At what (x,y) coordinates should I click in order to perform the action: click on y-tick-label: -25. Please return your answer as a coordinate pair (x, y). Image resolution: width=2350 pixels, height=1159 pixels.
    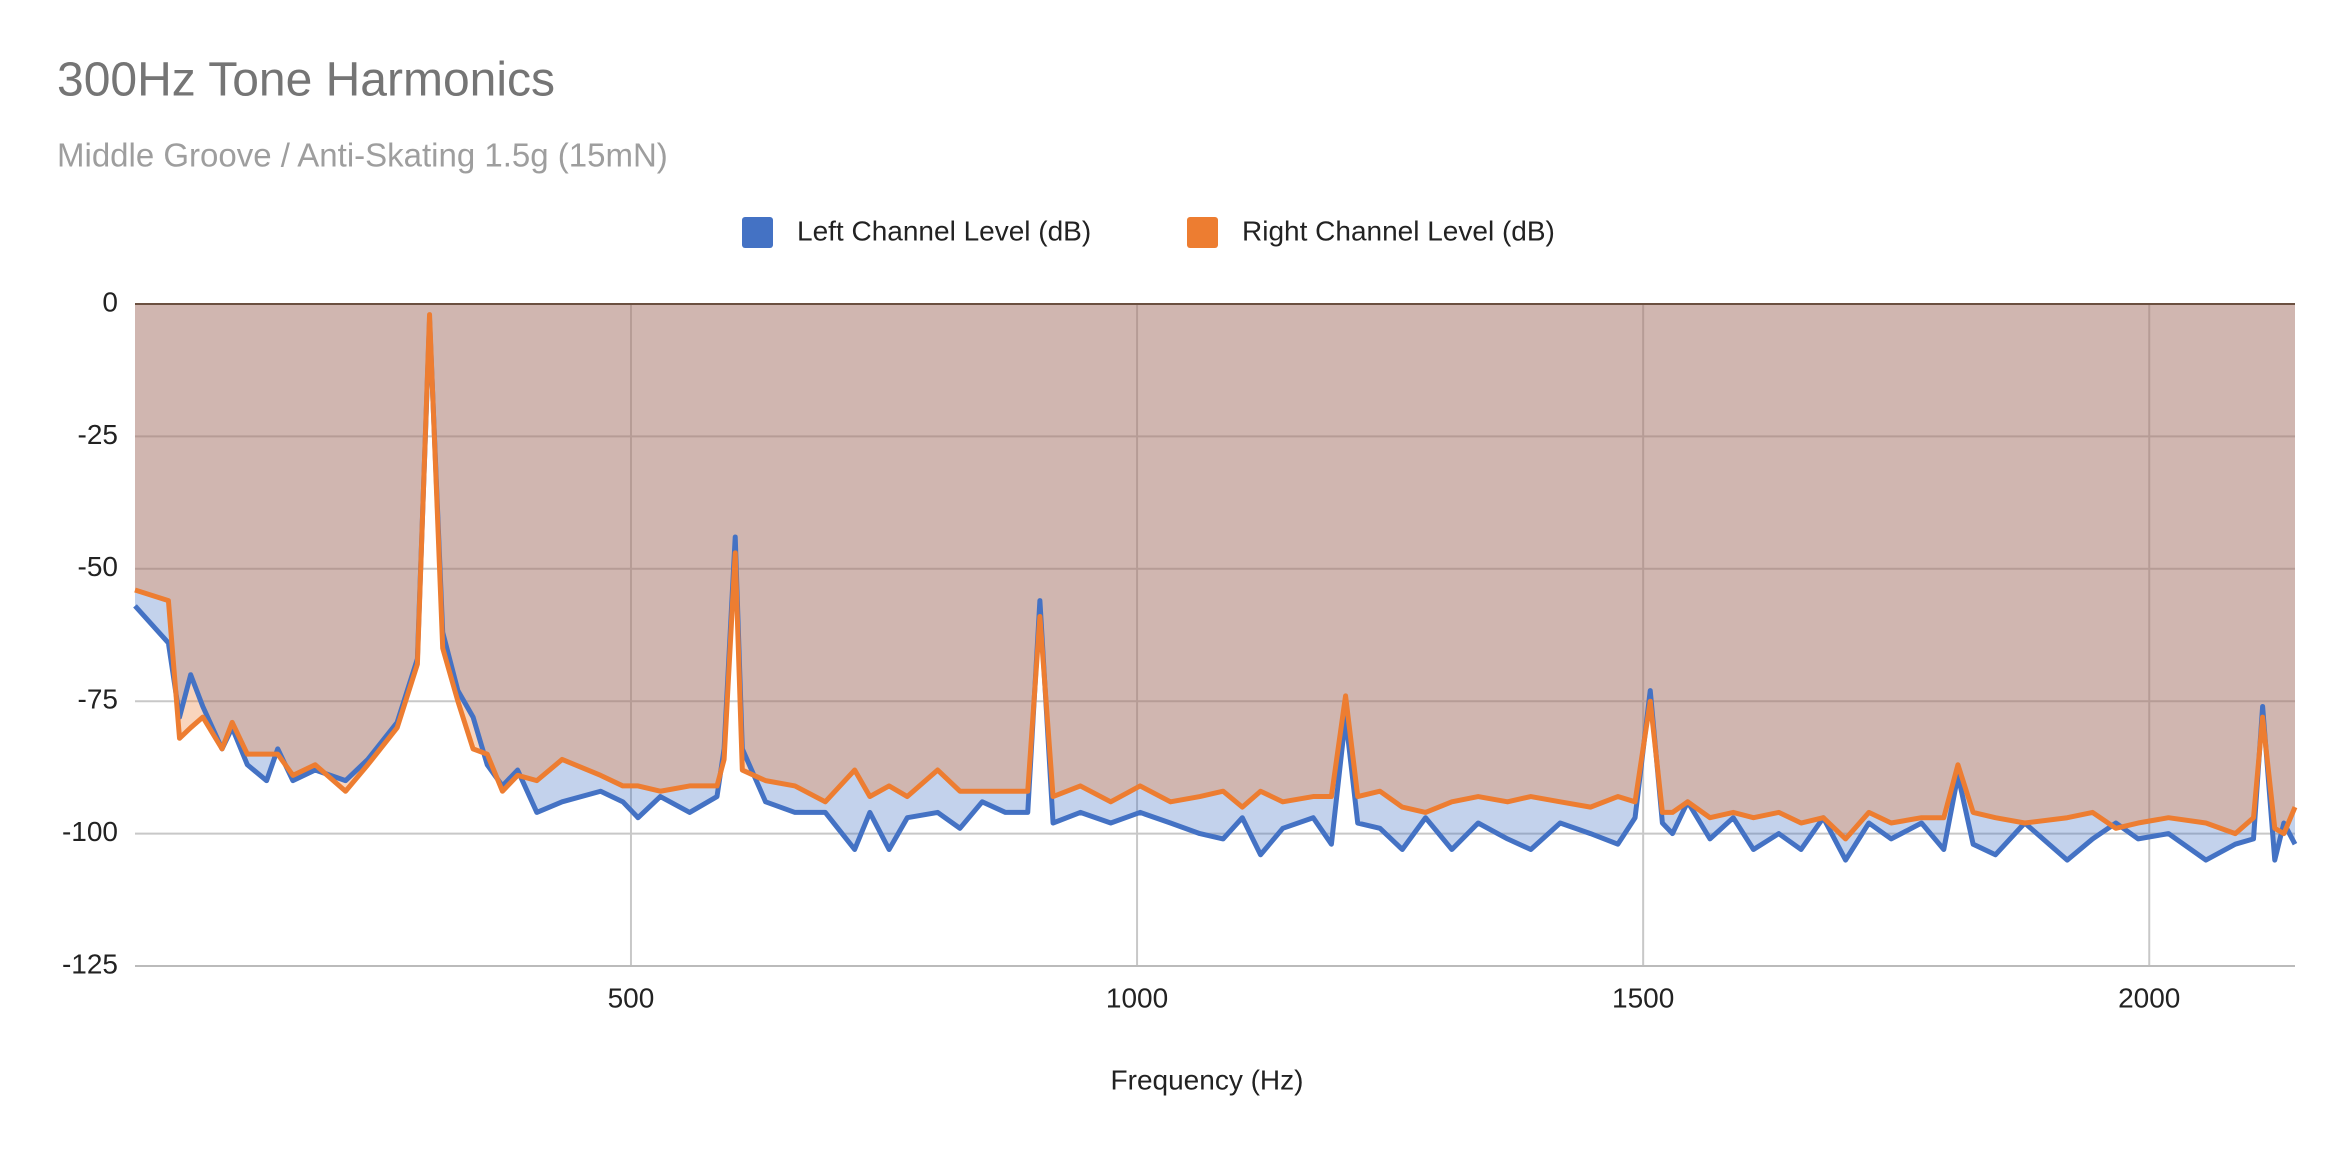
    Looking at the image, I should click on (98, 434).